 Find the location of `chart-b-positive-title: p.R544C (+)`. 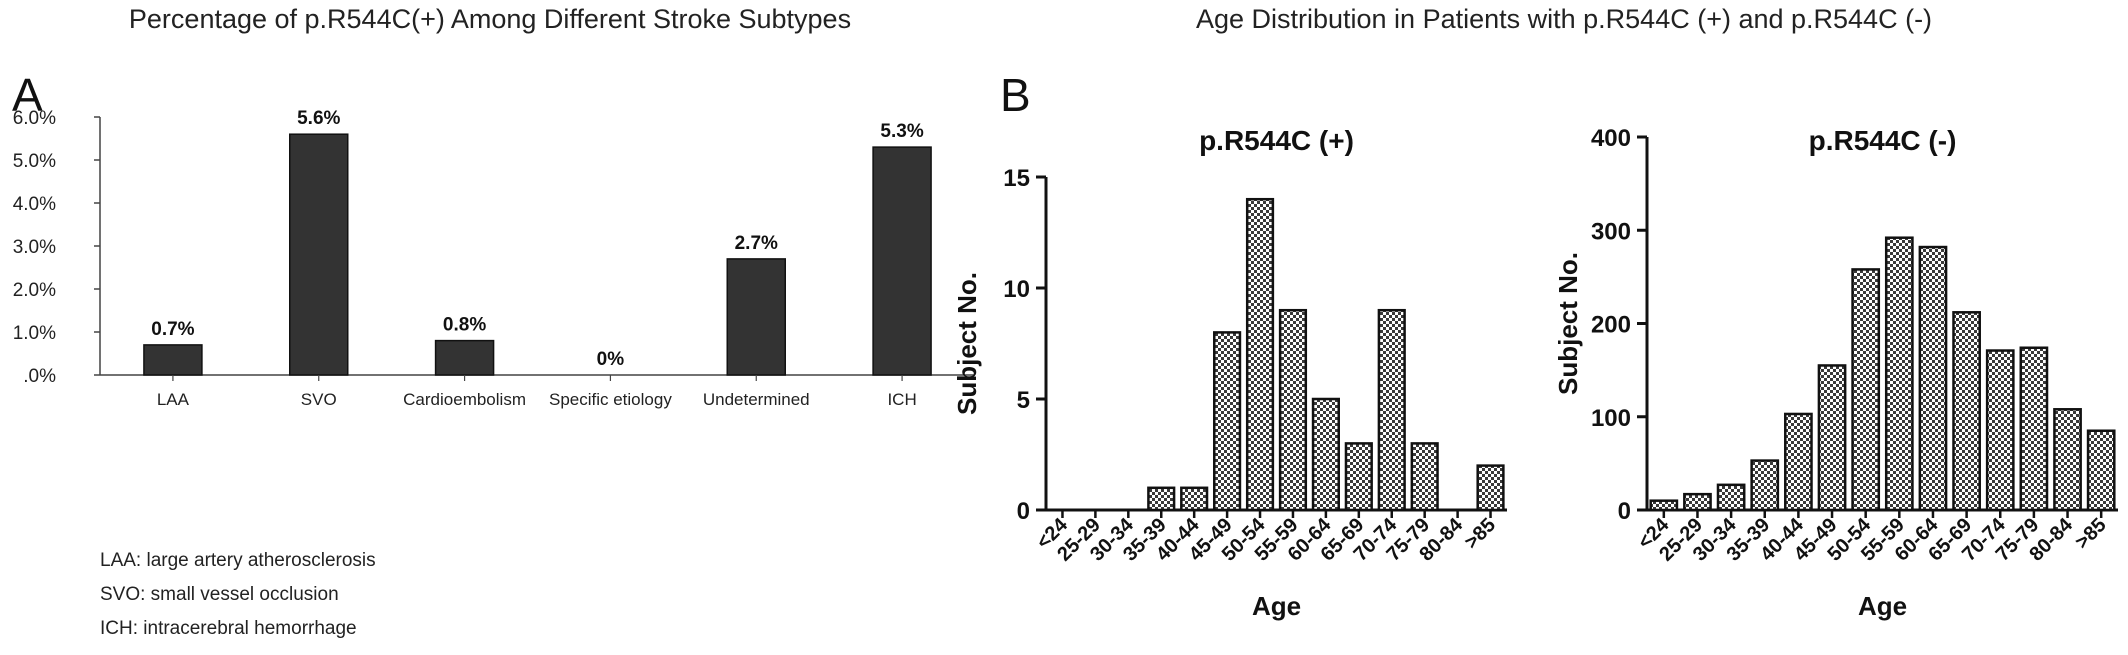

chart-b-positive-title: p.R544C (+) is located at coordinates (1276, 140).